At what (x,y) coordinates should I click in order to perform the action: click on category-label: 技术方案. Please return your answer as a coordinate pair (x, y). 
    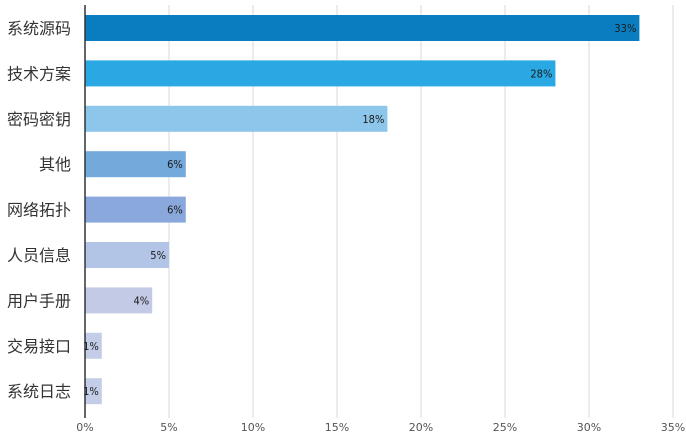
    Looking at the image, I should click on (39, 73).